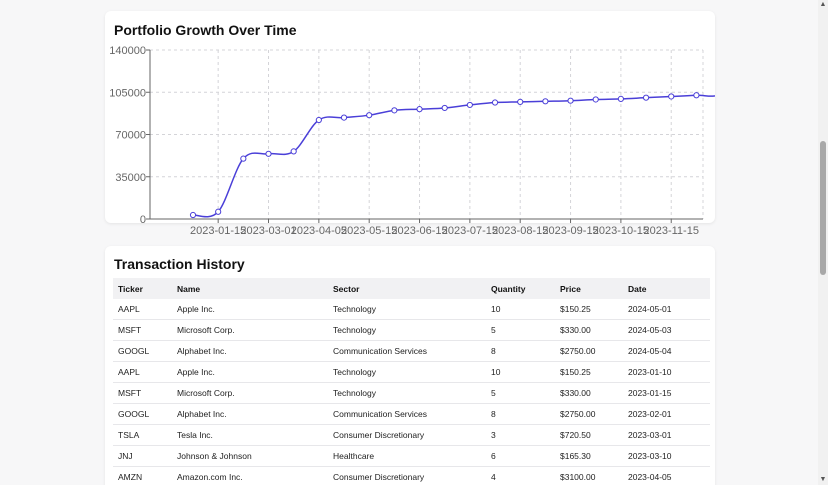  What do you see at coordinates (520, 288) in the screenshot?
I see `column-header-quantity: Quantity` at bounding box center [520, 288].